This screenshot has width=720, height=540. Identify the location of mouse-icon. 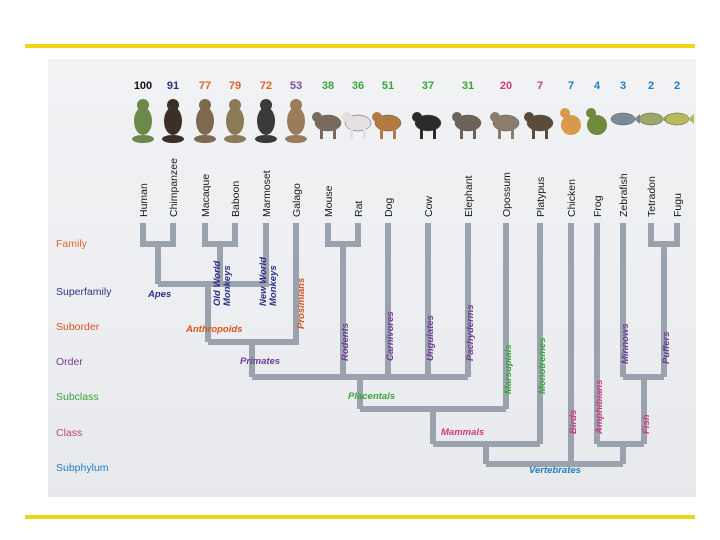
(327, 125).